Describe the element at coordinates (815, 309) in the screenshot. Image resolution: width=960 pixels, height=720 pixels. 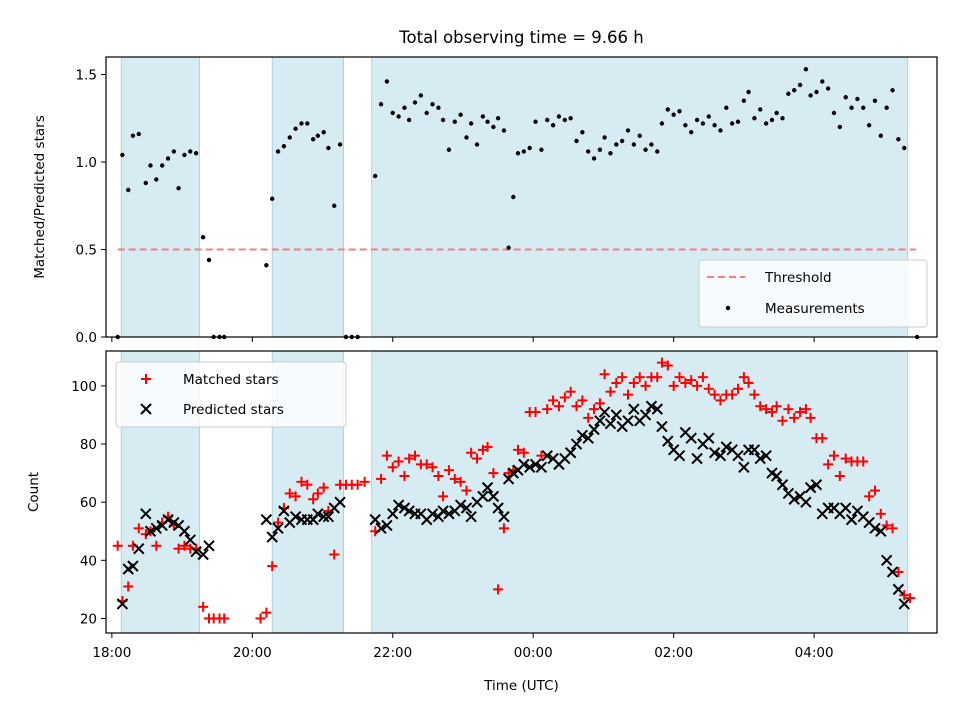
I see `measurements-legend-label: Measurements` at that location.